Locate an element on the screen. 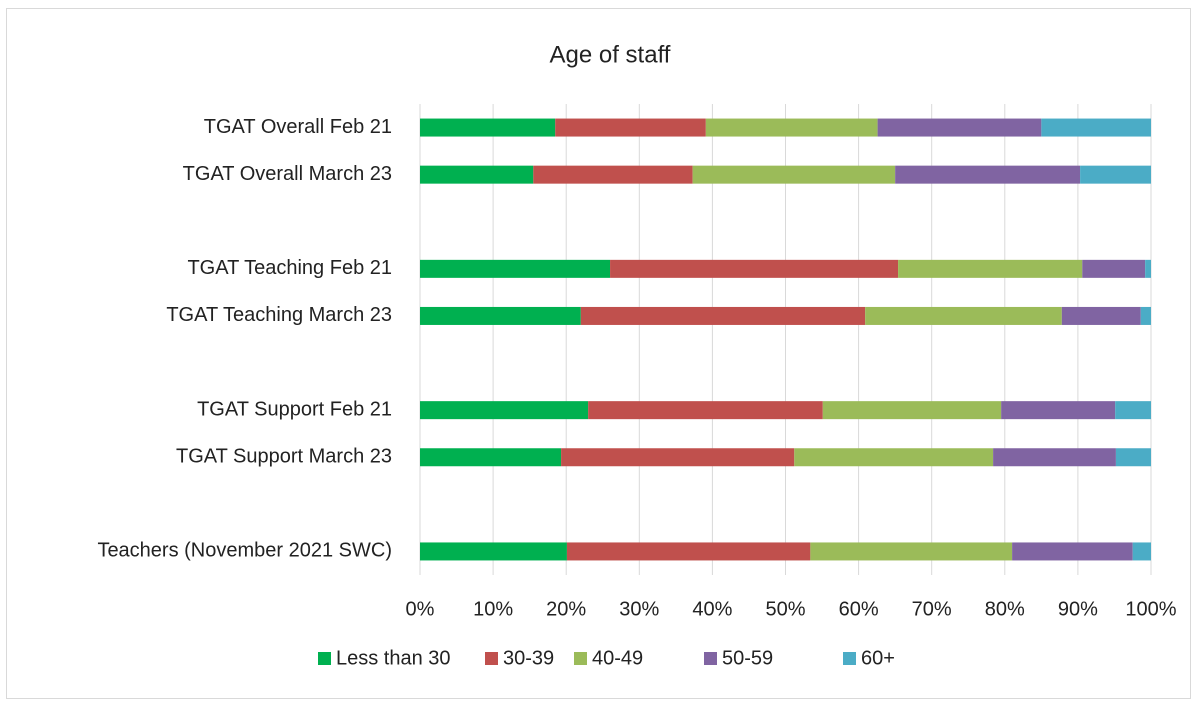 Image resolution: width=1198 pixels, height=704 pixels. y-tick-label: Teachers (November 2021 SWC) is located at coordinates (244, 551).